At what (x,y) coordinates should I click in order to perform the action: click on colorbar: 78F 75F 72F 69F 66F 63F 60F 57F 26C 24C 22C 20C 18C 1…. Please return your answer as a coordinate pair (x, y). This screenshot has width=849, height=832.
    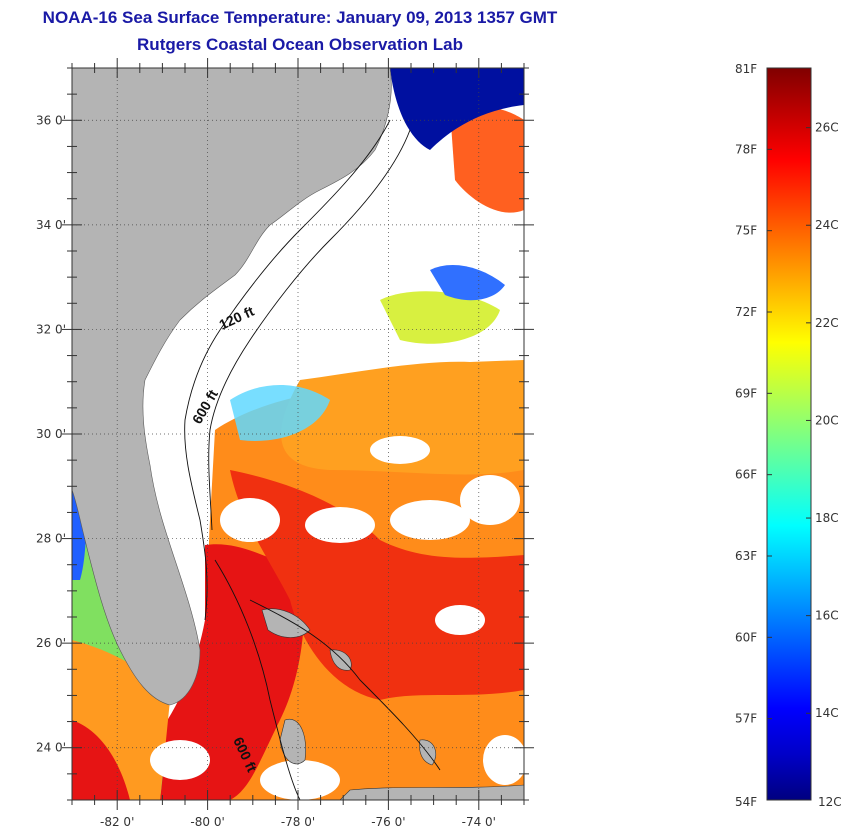
    Looking at the image, I should click on (788, 435).